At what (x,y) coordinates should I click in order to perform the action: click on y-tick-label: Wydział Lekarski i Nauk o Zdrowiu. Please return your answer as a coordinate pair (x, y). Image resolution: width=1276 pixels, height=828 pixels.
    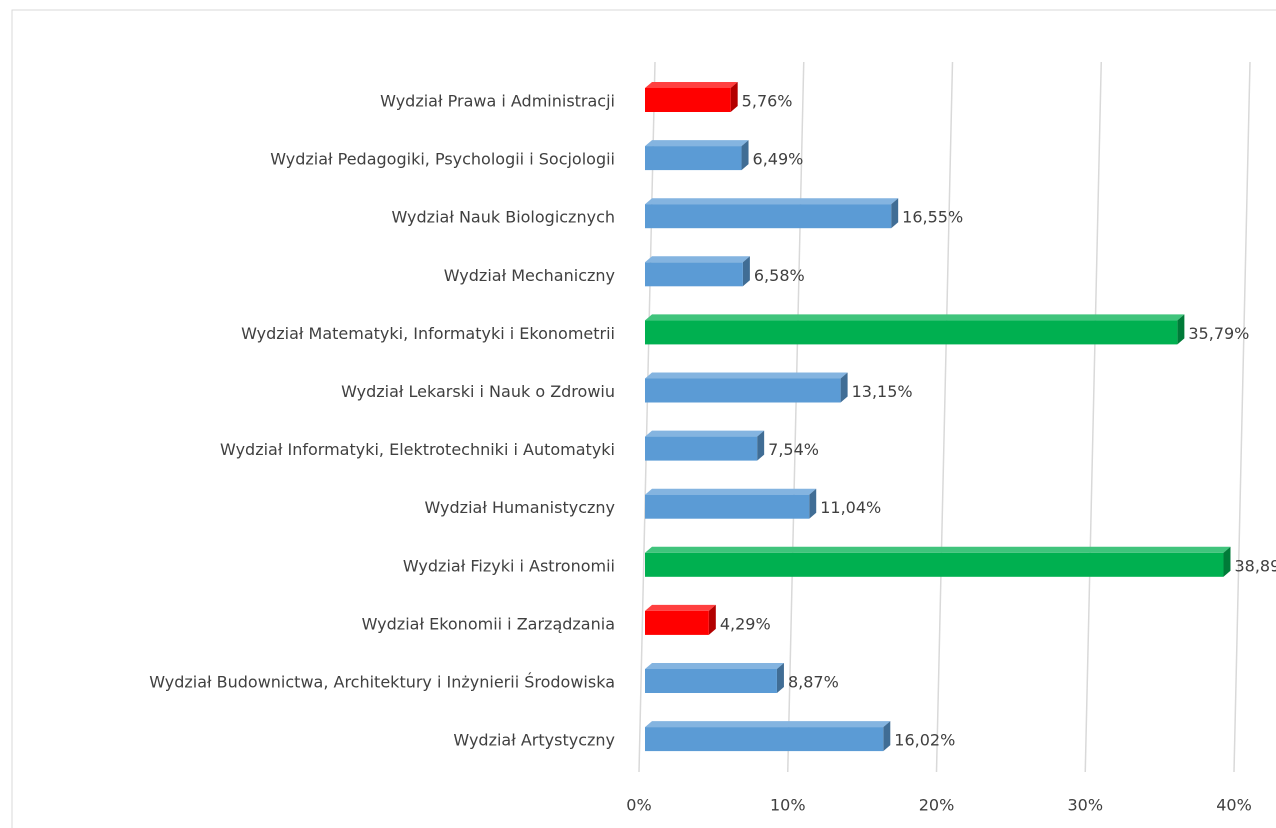
    Looking at the image, I should click on (478, 391).